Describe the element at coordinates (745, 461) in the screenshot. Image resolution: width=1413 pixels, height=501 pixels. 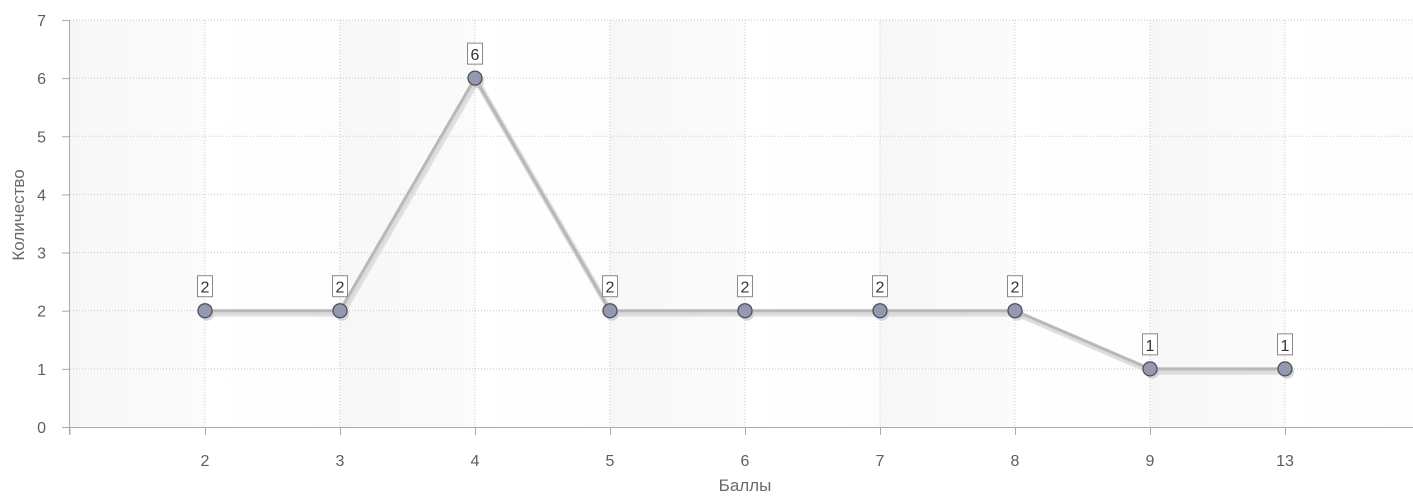
I see `x-tick-label: 6` at that location.